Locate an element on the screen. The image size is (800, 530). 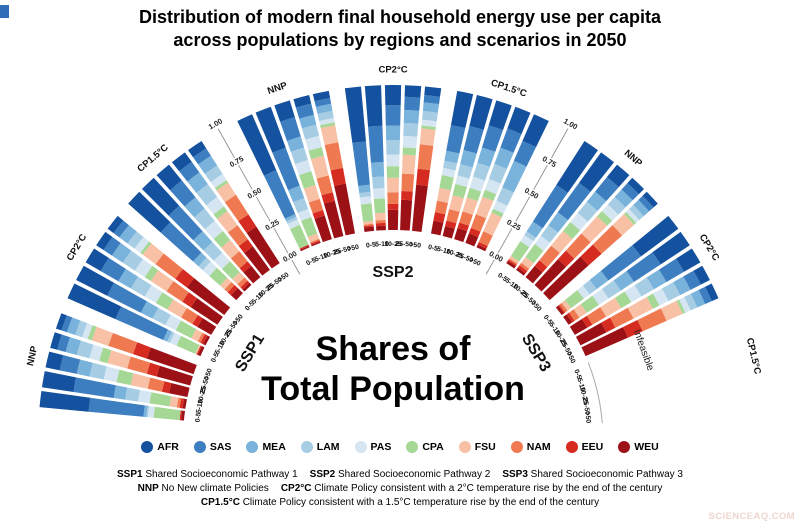
scenario-SSP1-CP1.5°C is located at coordinates (204, 221).